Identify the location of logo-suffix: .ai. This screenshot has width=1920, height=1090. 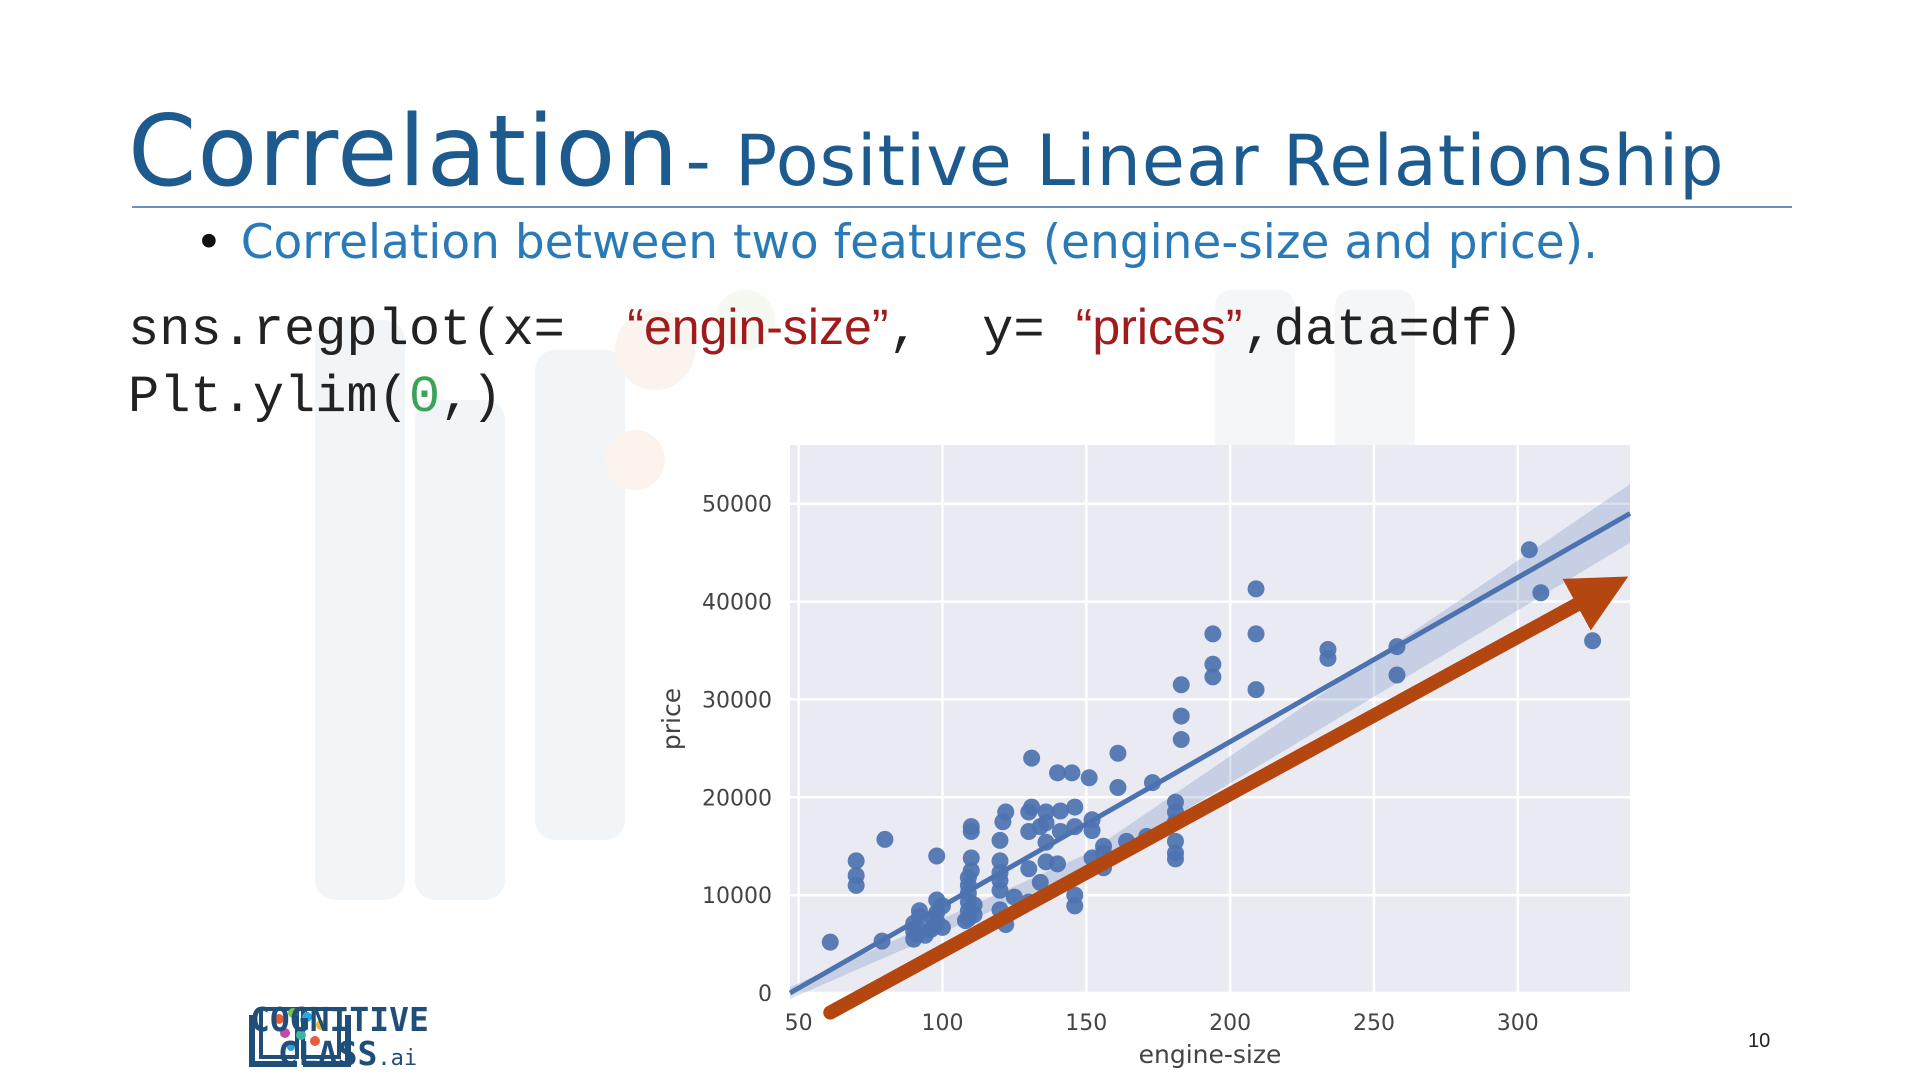
(397, 1058).